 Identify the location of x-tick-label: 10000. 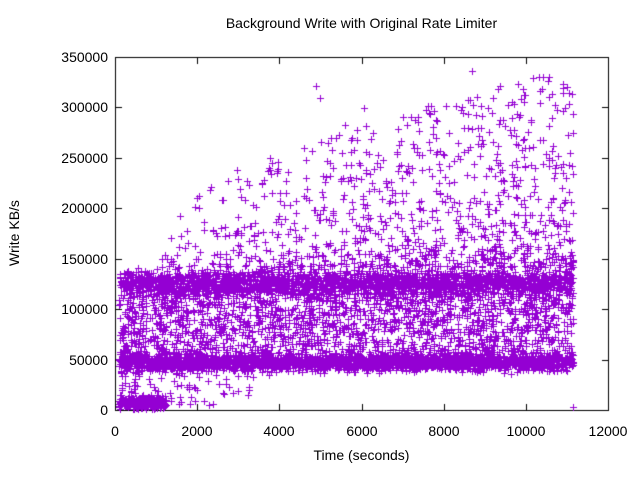
(526, 431).